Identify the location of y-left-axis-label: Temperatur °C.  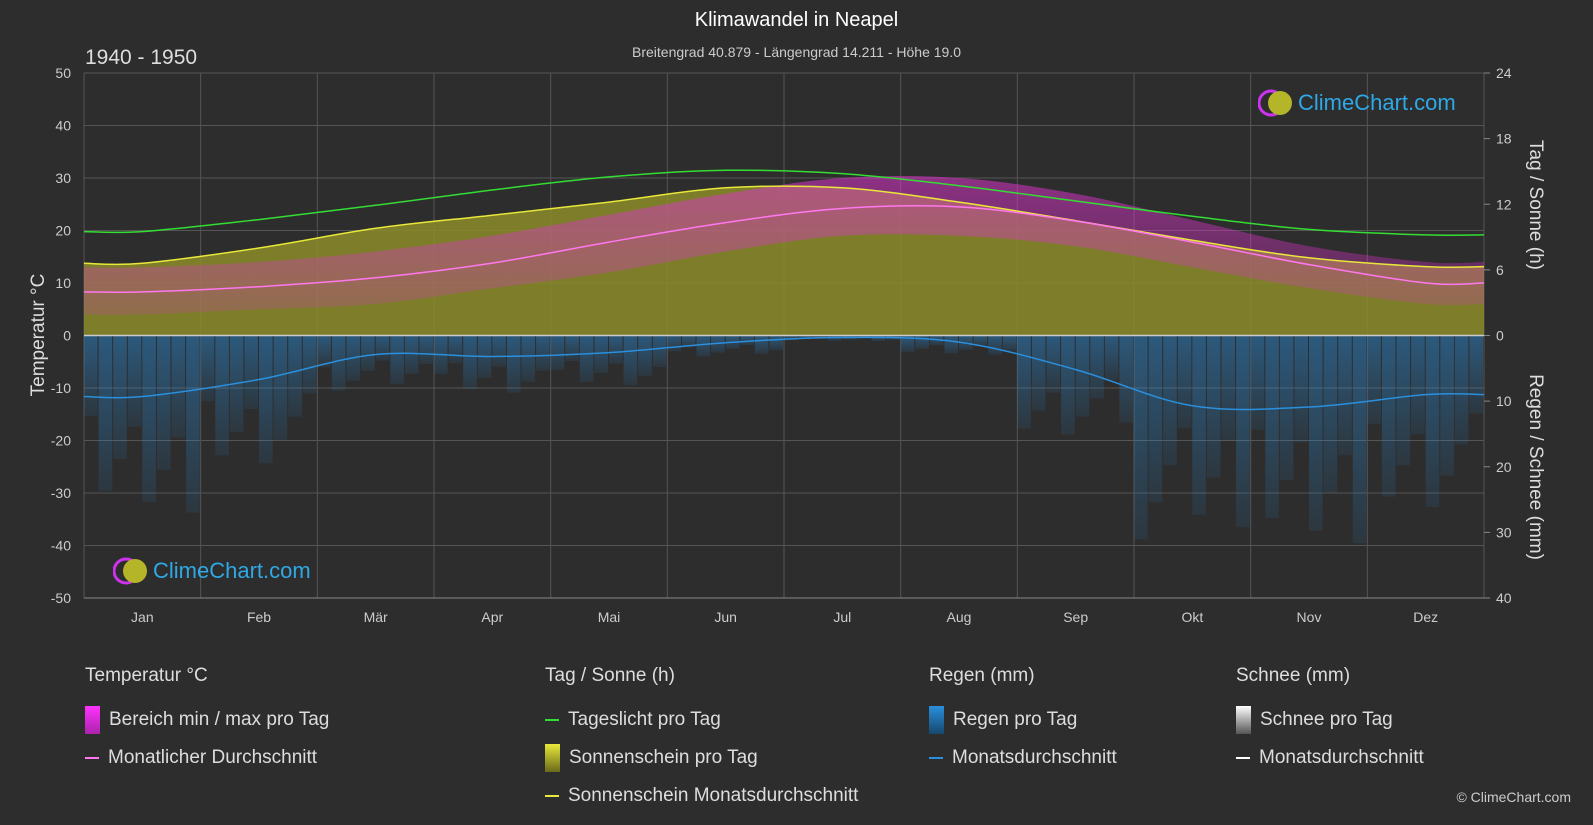
(38, 335).